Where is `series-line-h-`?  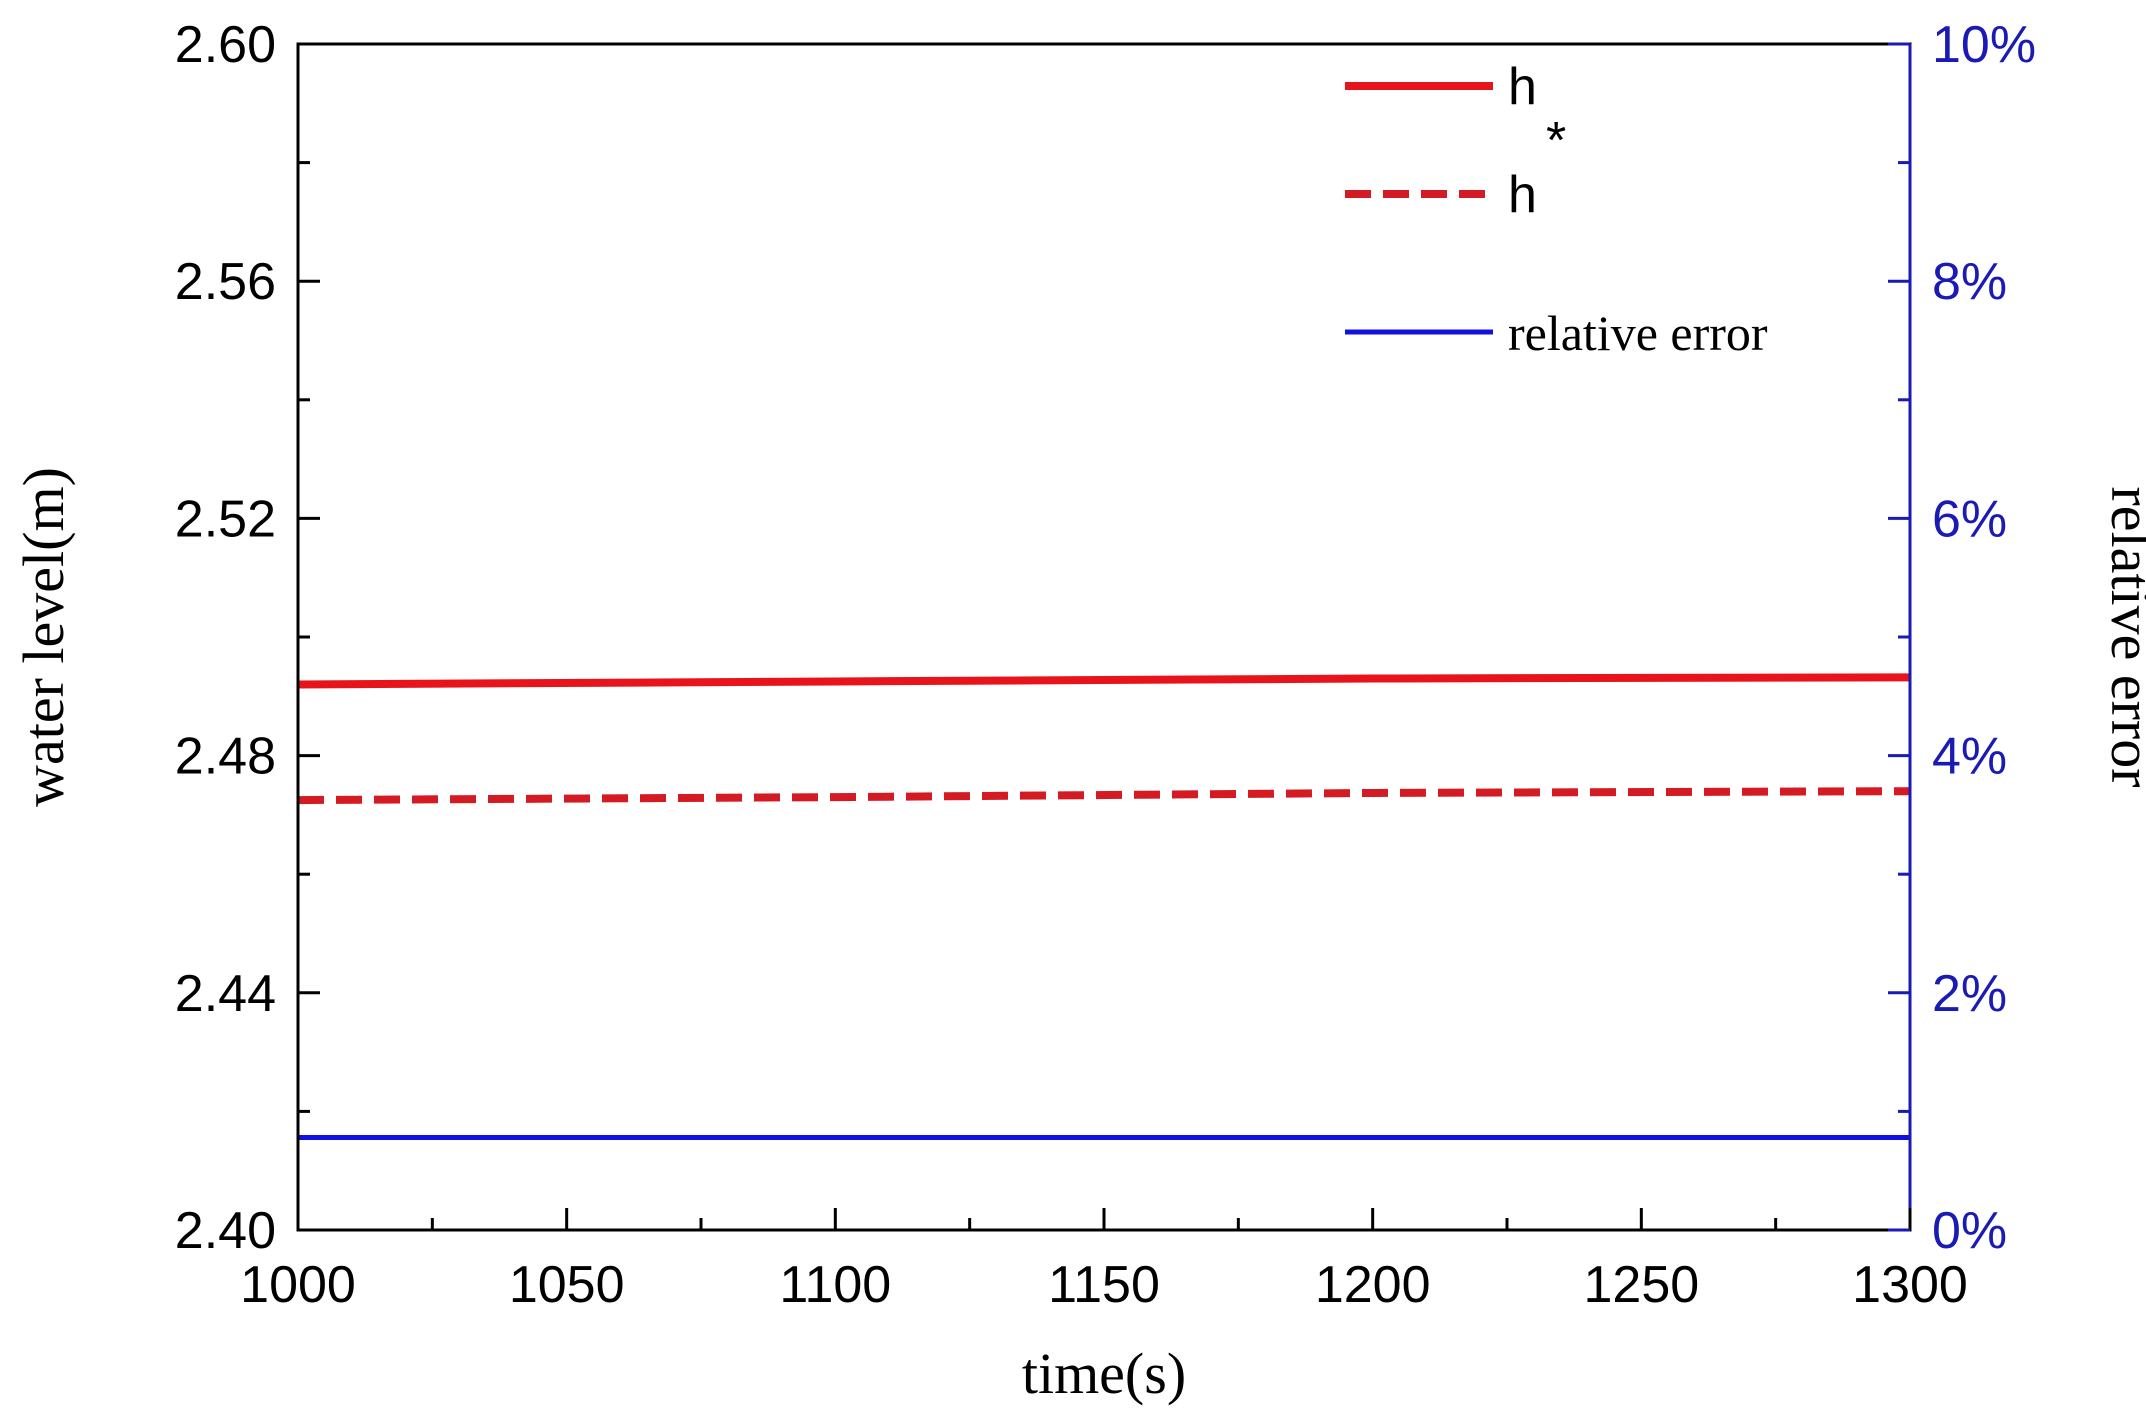
series-line-h- is located at coordinates (1104, 796).